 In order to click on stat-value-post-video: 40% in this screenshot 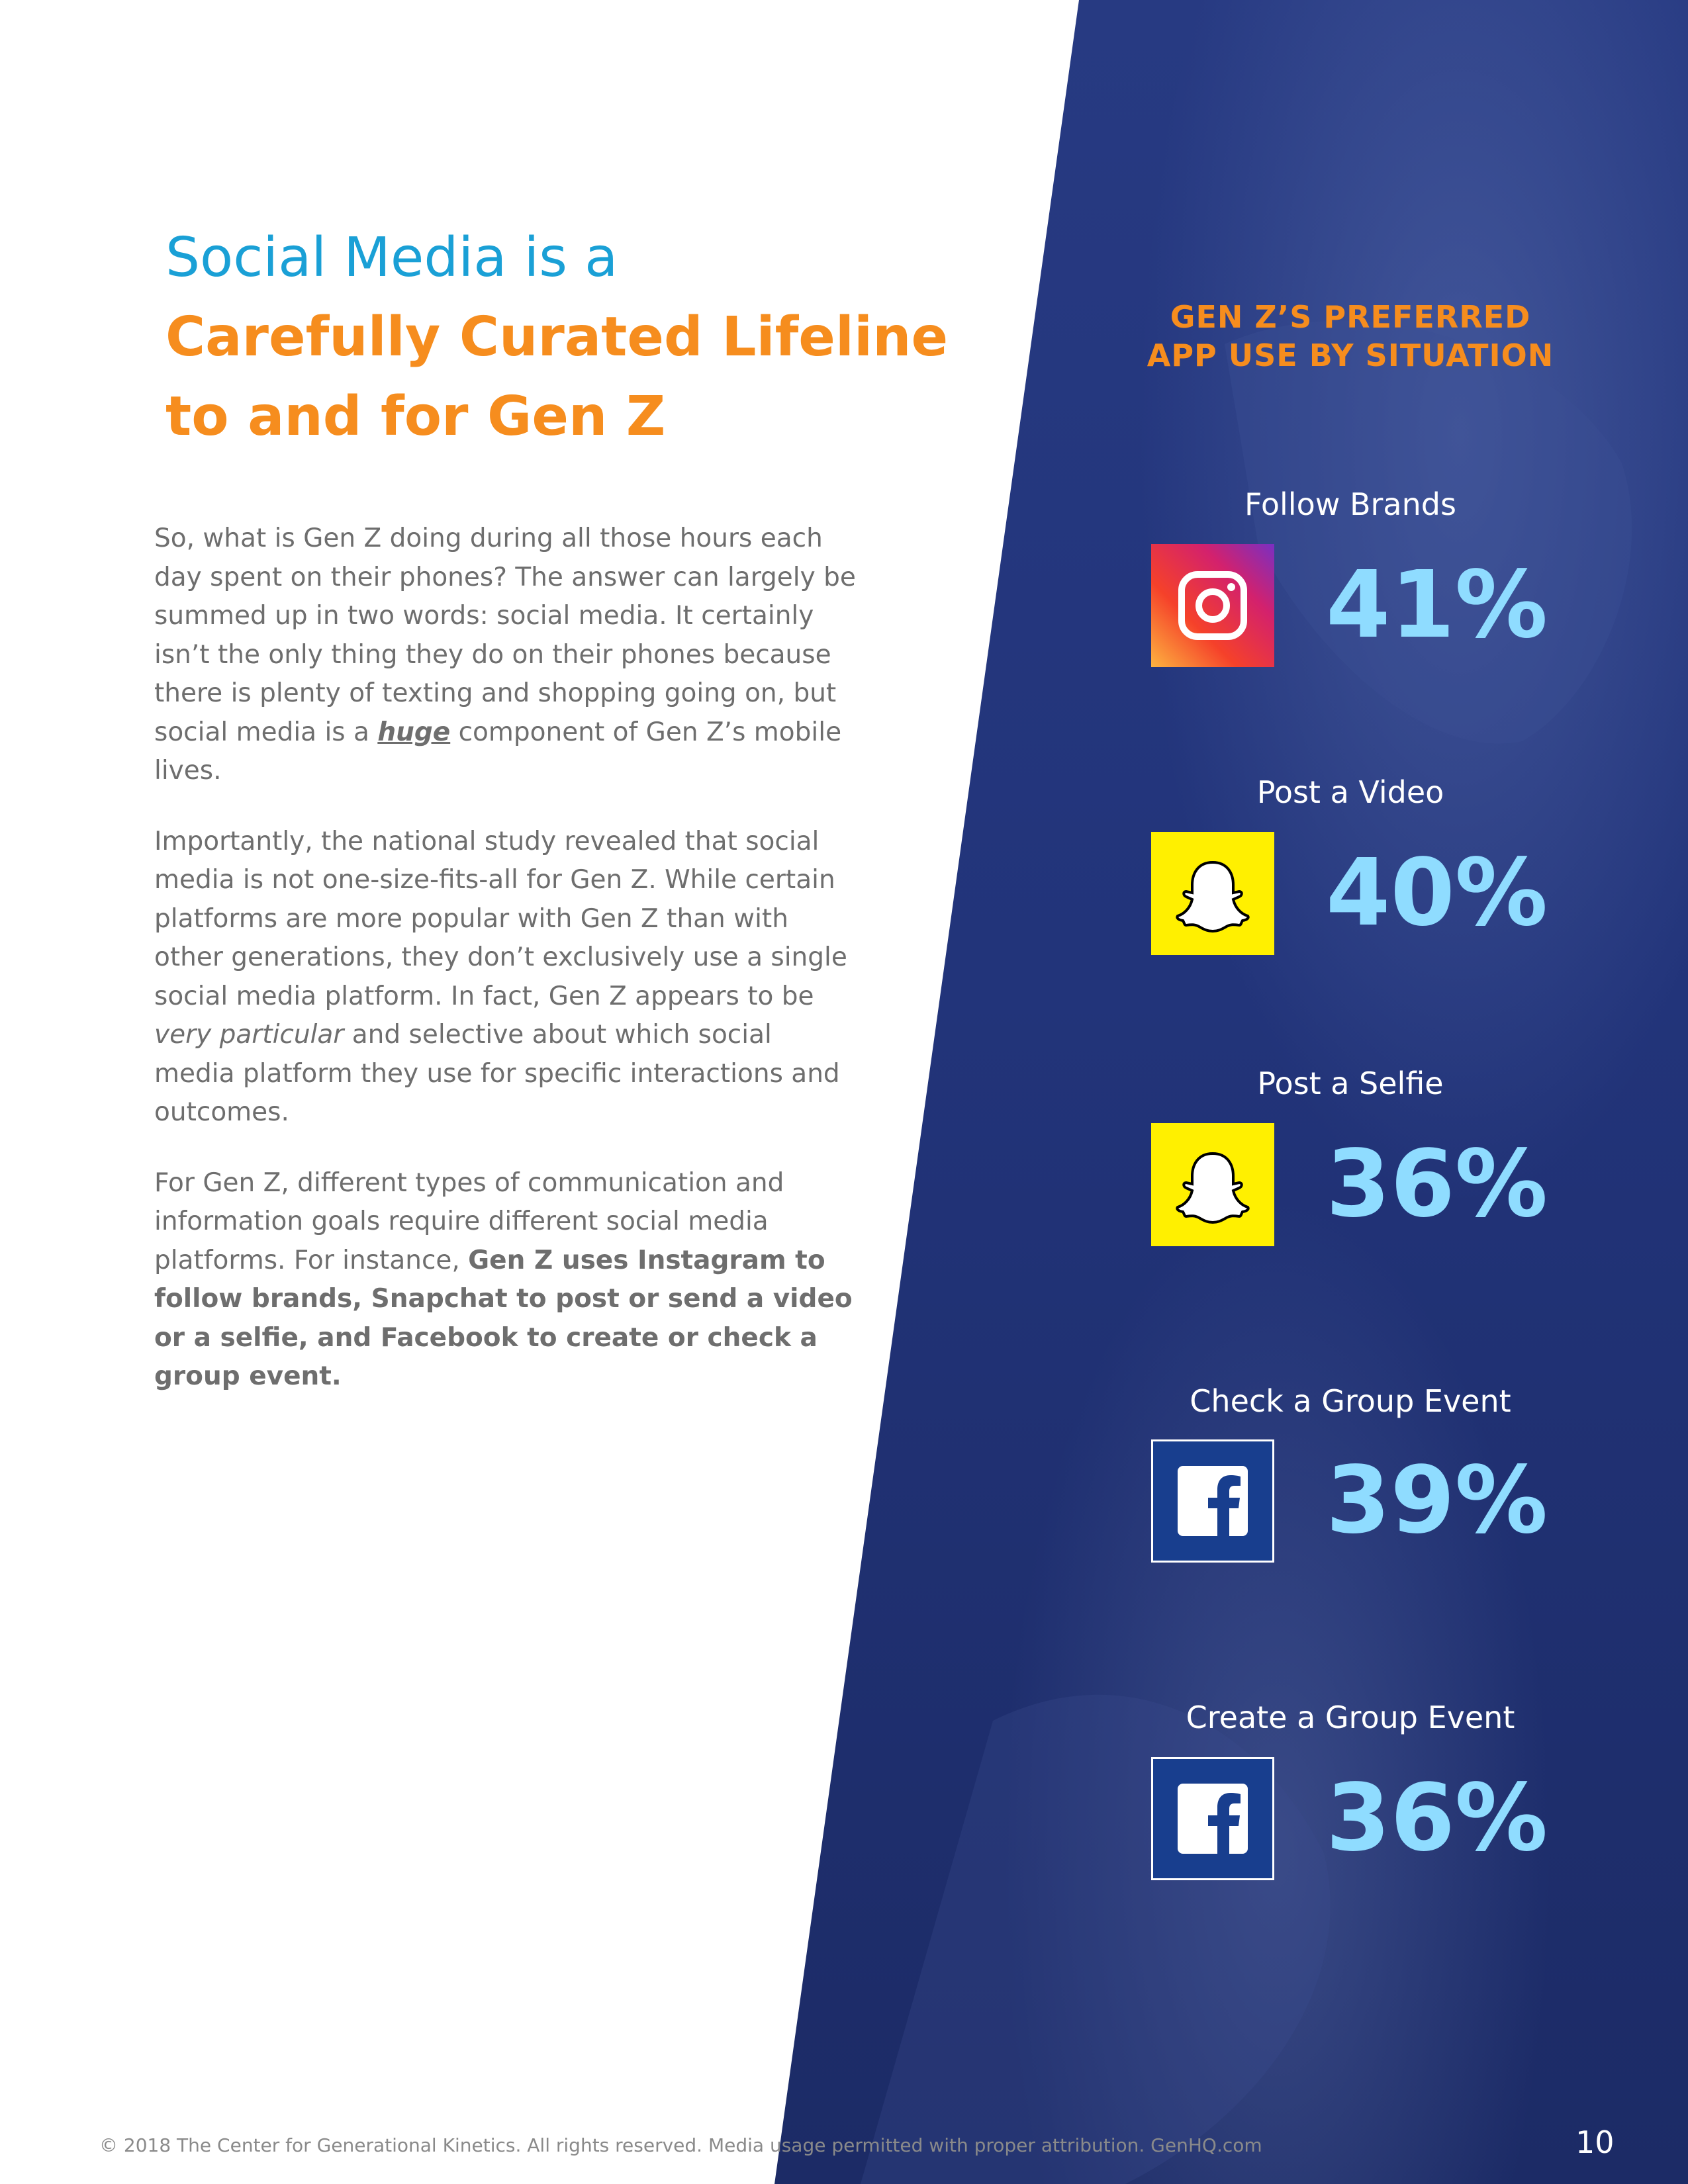, I will do `click(1437, 893)`.